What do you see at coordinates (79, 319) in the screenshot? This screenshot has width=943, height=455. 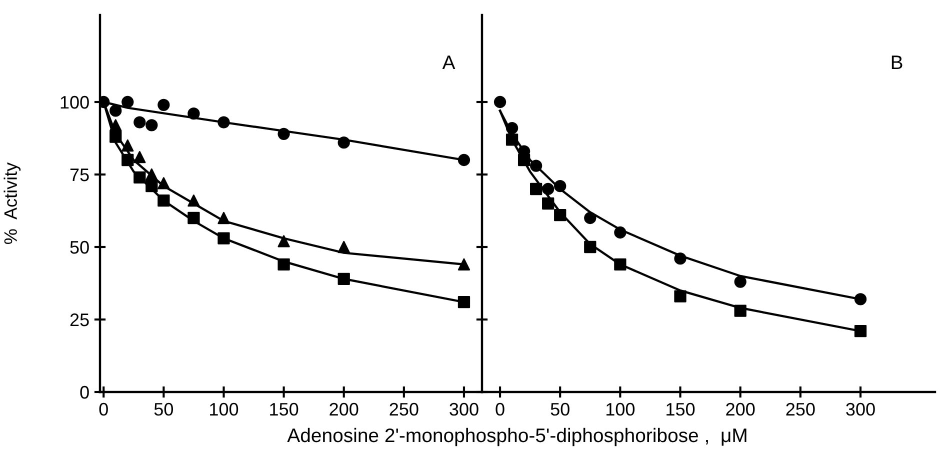 I see `y-tick-label: 25` at bounding box center [79, 319].